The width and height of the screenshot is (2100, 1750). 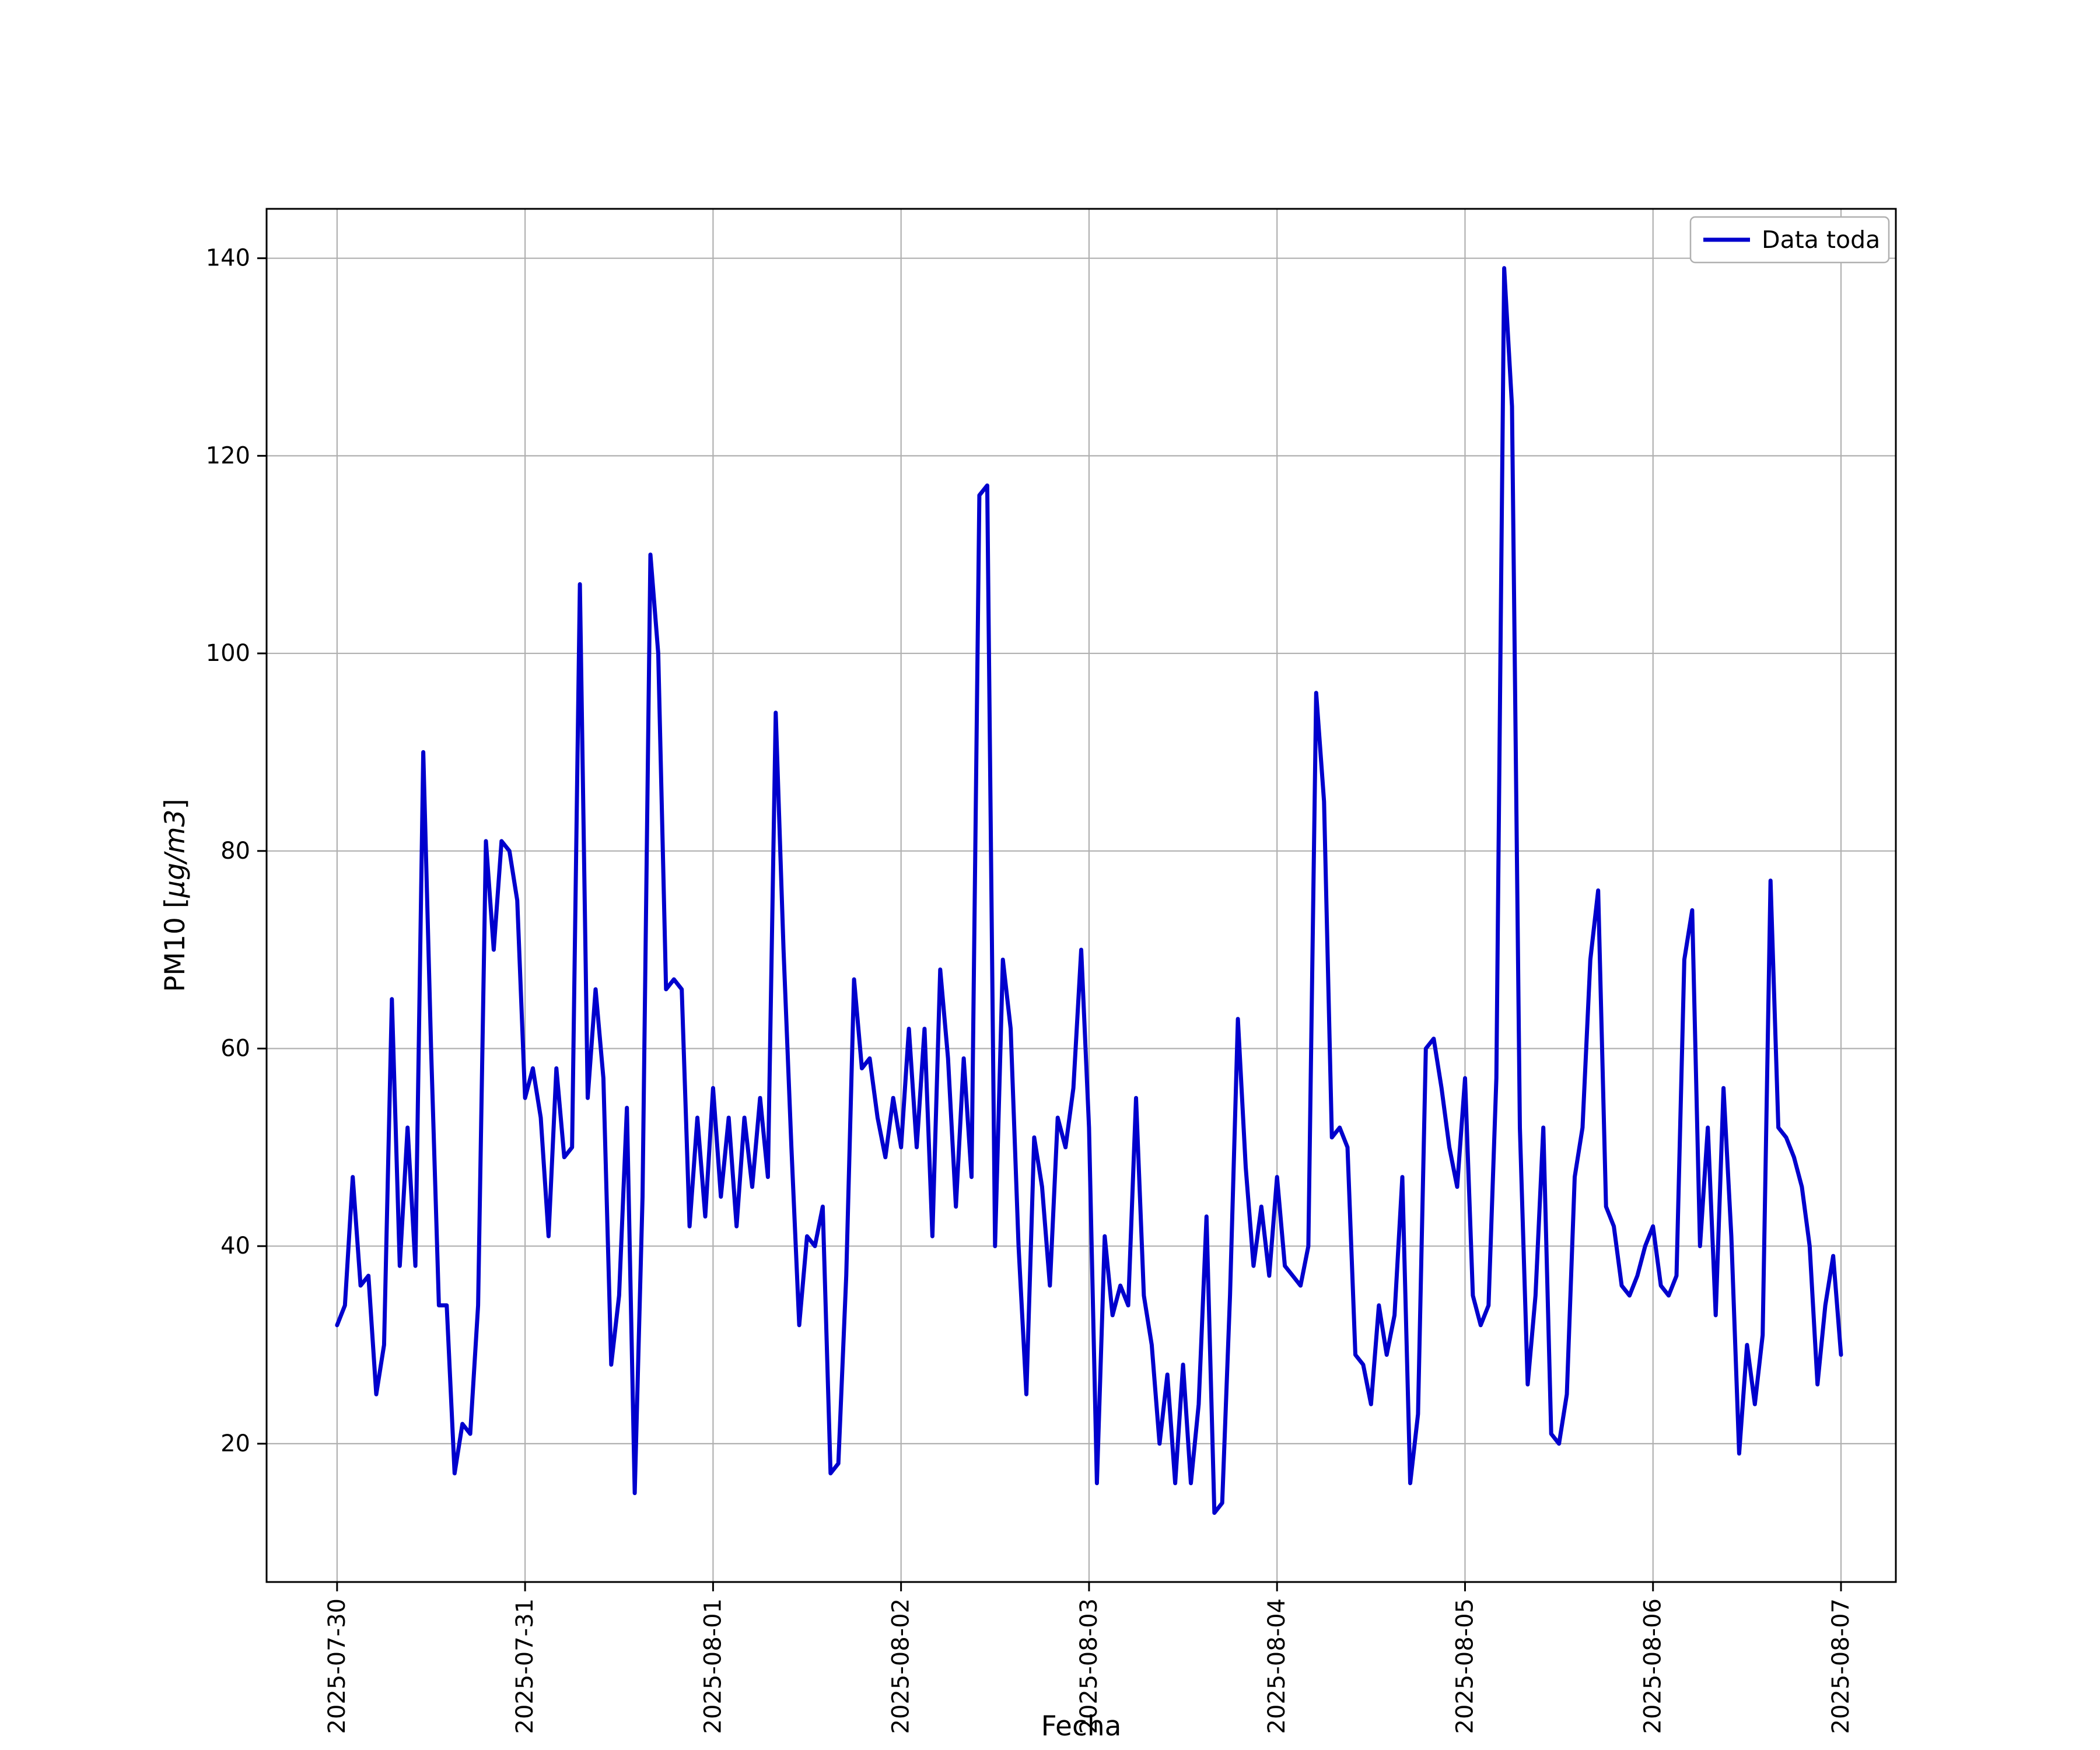 I want to click on y-tick-label: 80, so click(x=235, y=851).